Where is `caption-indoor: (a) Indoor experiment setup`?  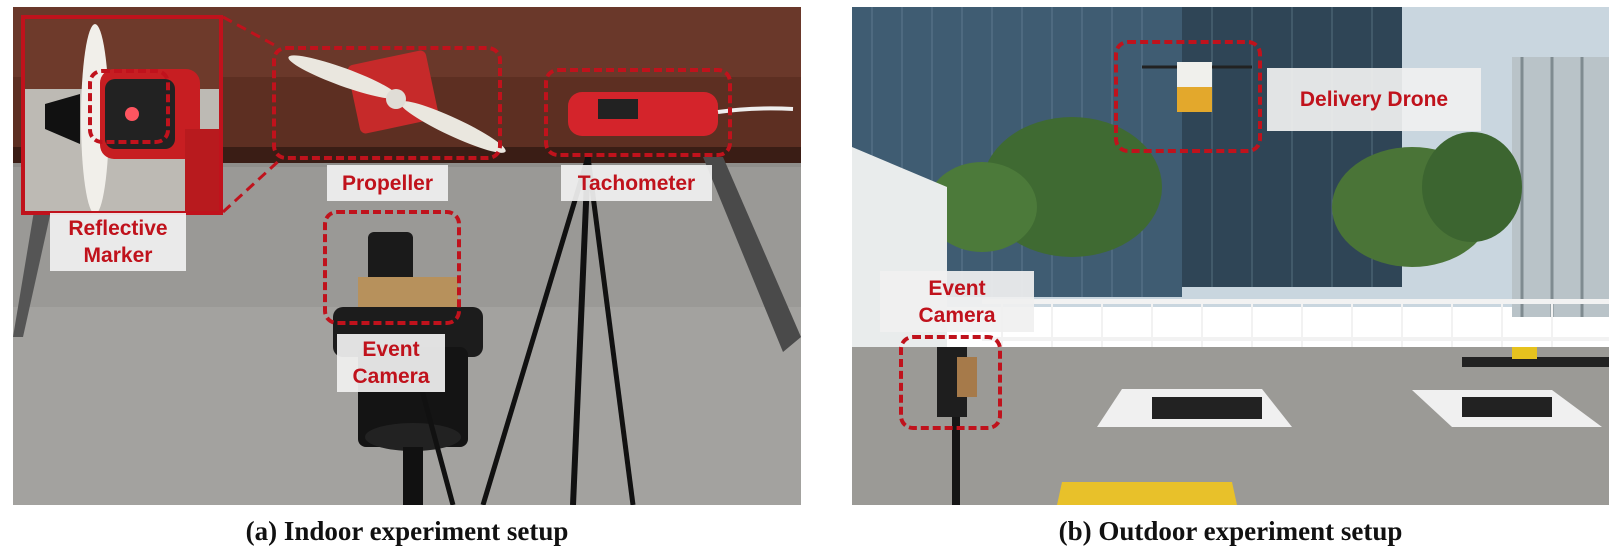 caption-indoor: (a) Indoor experiment setup is located at coordinates (407, 531).